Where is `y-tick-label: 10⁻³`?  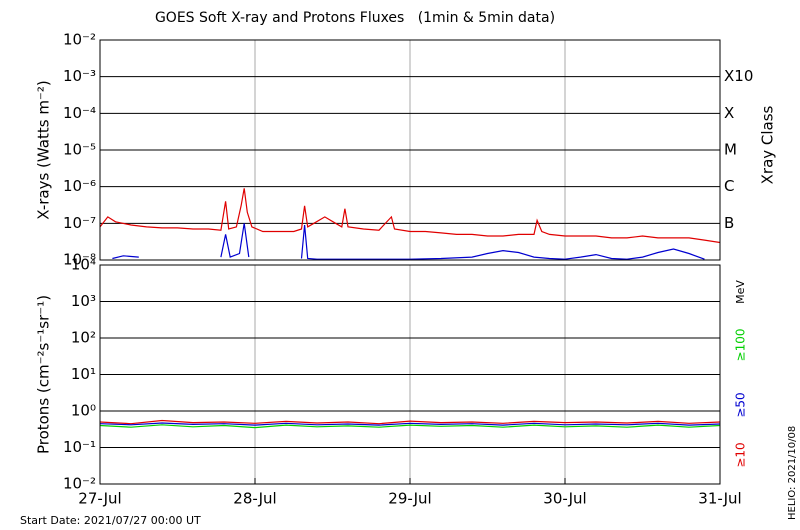 y-tick-label: 10⁻³ is located at coordinates (79, 76).